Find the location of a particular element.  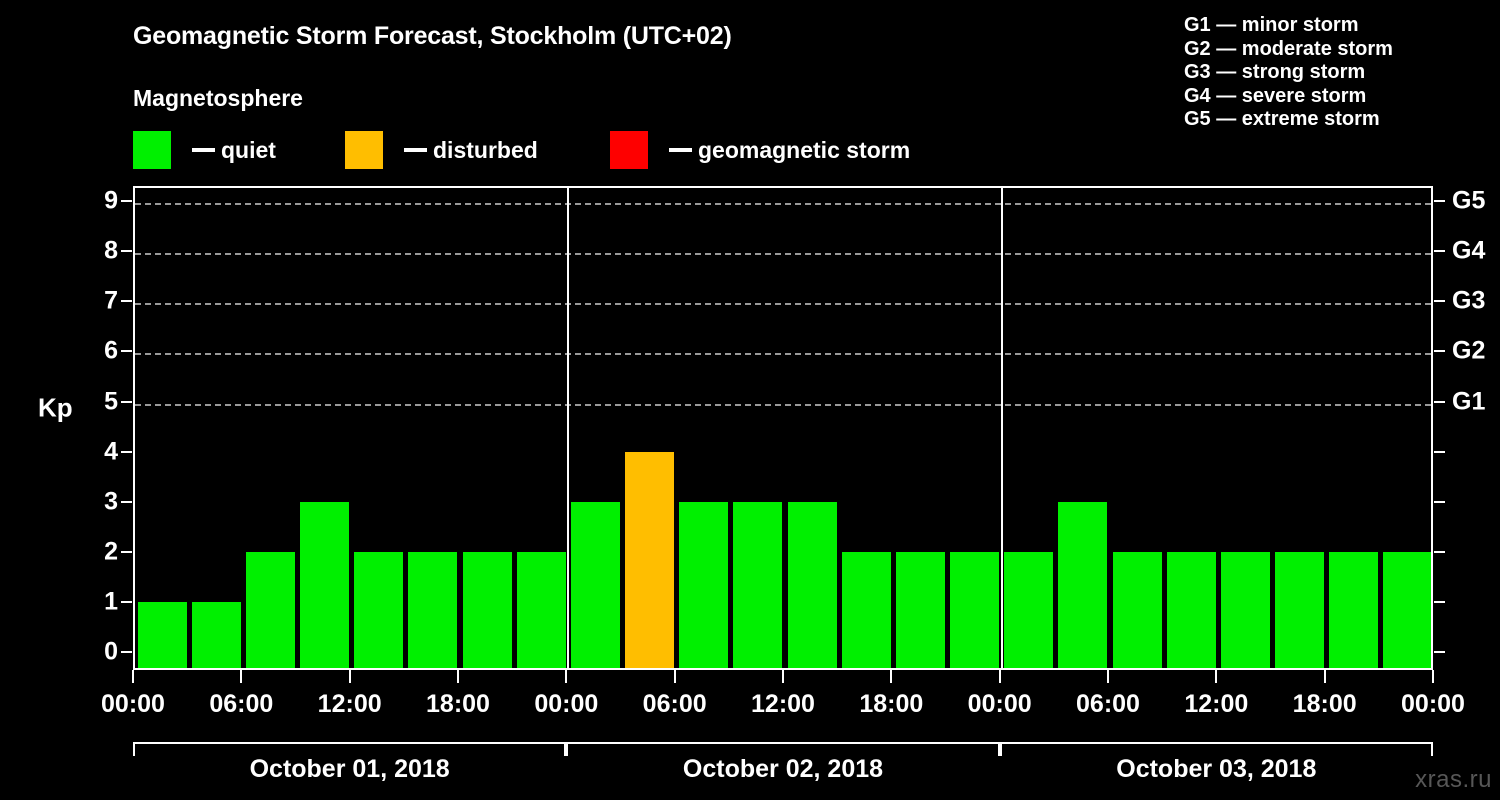

legend-swatch-quiet is located at coordinates (152, 150).